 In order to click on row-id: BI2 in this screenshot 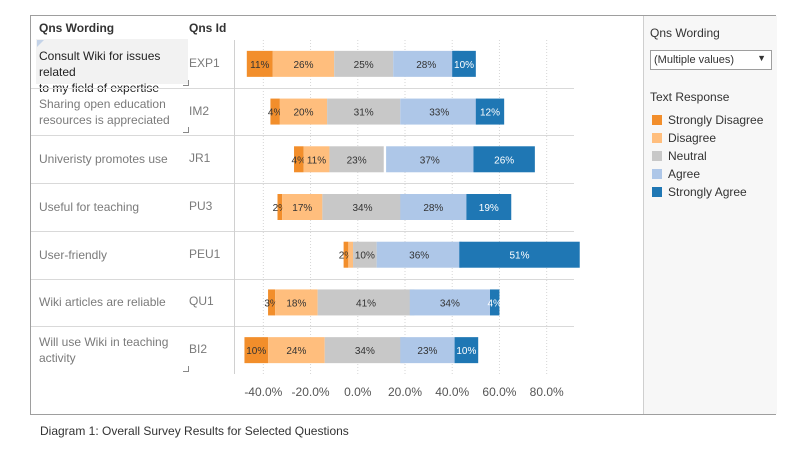, I will do `click(198, 349)`.